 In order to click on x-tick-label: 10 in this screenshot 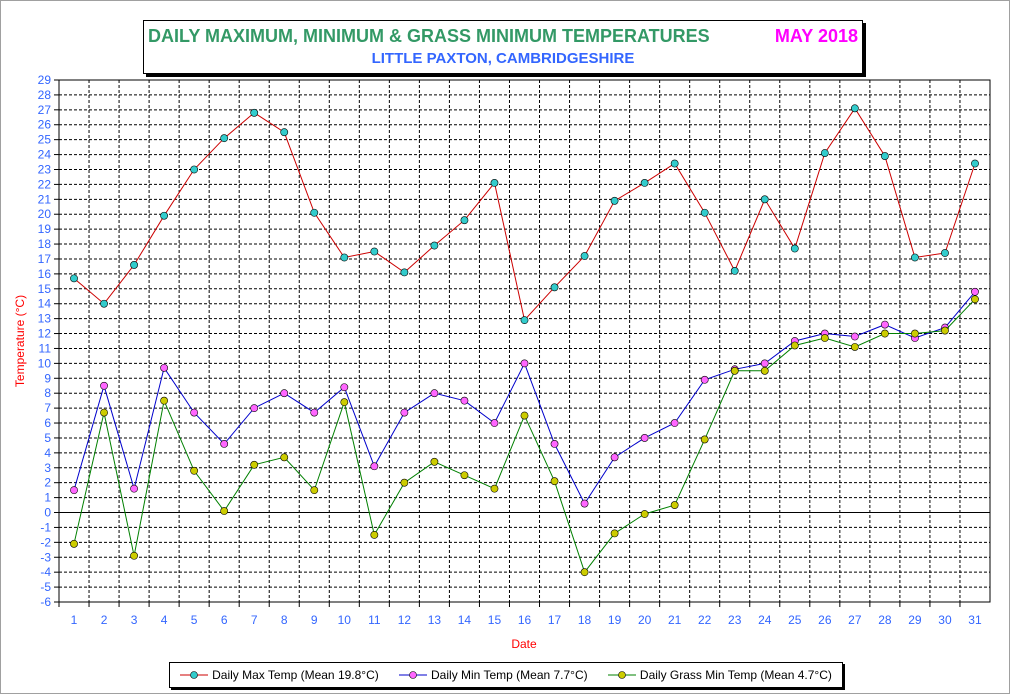, I will do `click(345, 620)`.